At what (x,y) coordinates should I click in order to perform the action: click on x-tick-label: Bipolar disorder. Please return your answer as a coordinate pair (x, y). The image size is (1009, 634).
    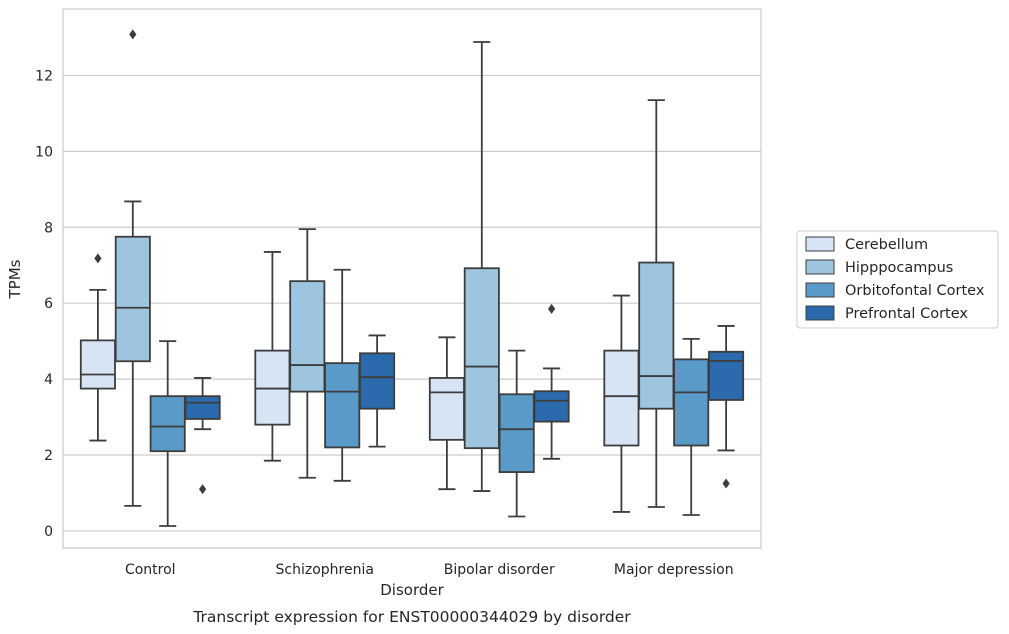
    Looking at the image, I should click on (499, 570).